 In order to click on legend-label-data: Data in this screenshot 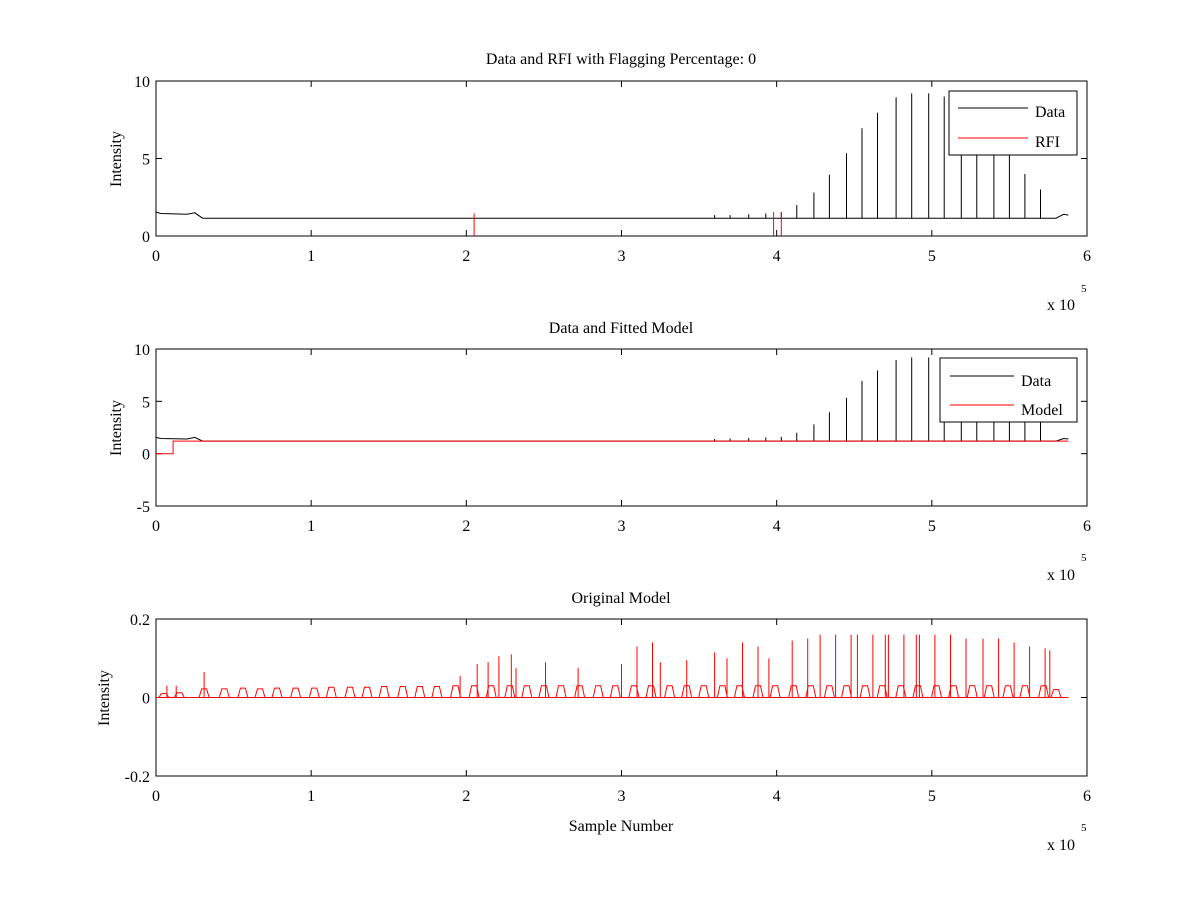, I will do `click(1036, 381)`.